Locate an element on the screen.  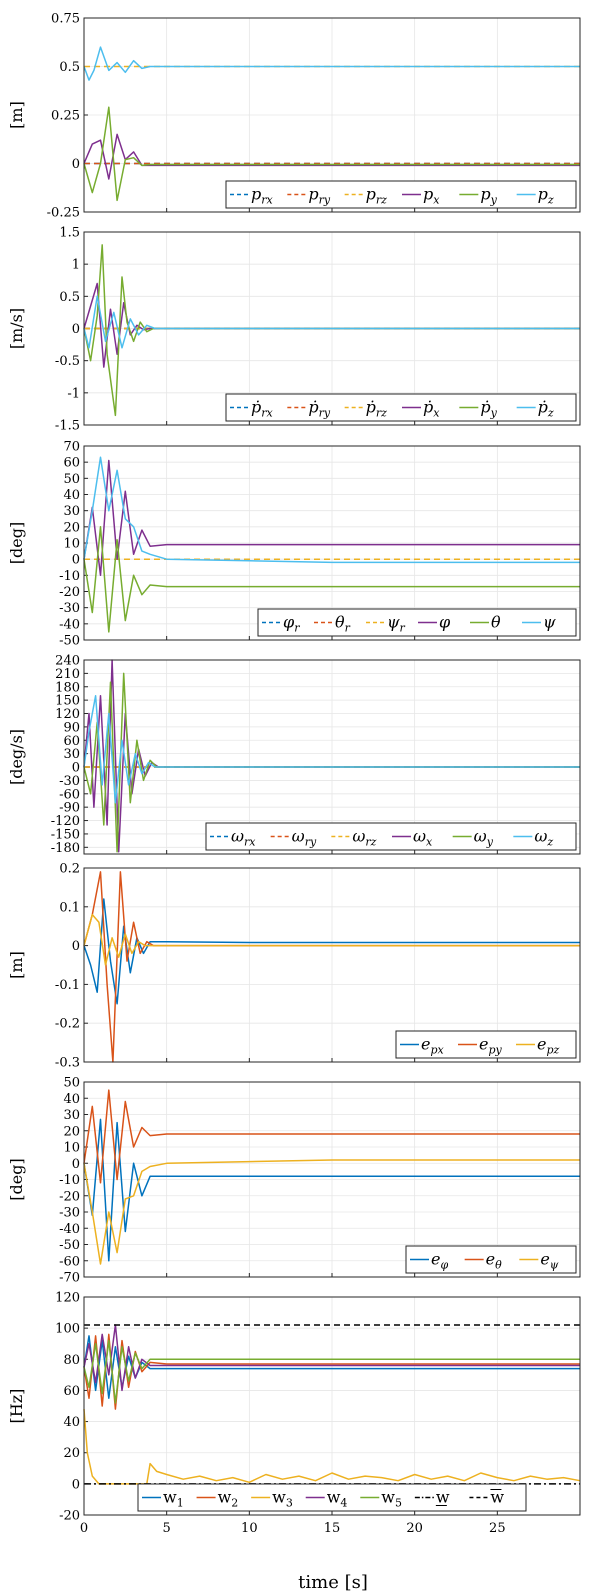
series-line-ψ is located at coordinates (331, 510).